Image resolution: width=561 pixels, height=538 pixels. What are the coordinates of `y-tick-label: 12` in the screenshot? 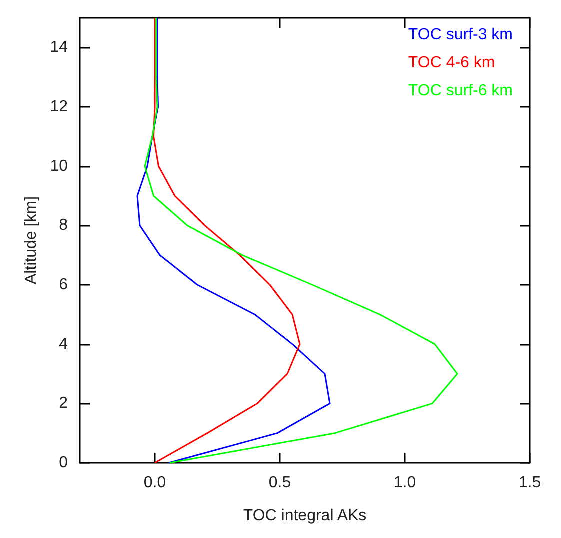 It's located at (59, 107).